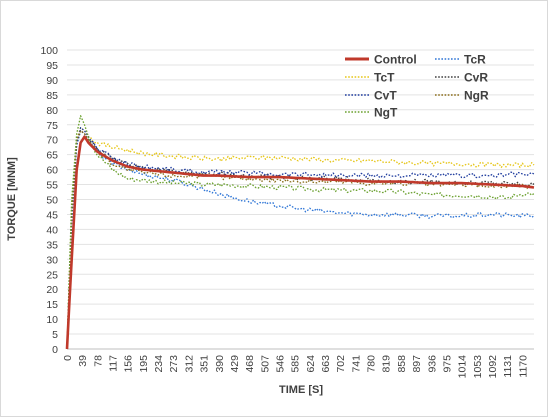 This screenshot has width=550, height=419. What do you see at coordinates (476, 96) in the screenshot?
I see `legend-label-ngr: NgR` at bounding box center [476, 96].